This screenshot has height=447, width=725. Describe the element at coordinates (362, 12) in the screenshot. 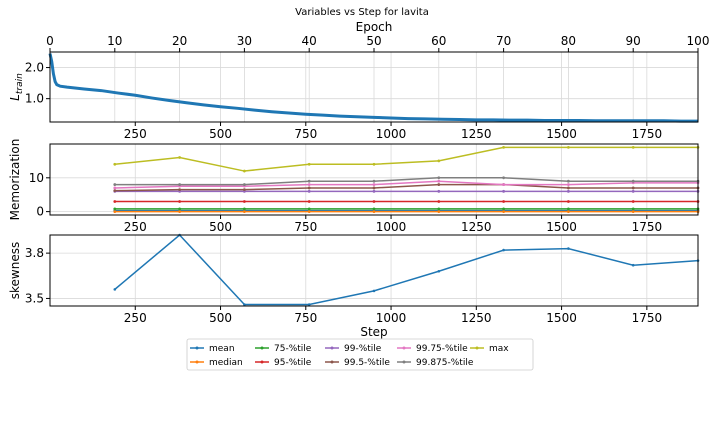

I see `figure-title: Variables vs Step for lavita` at that location.